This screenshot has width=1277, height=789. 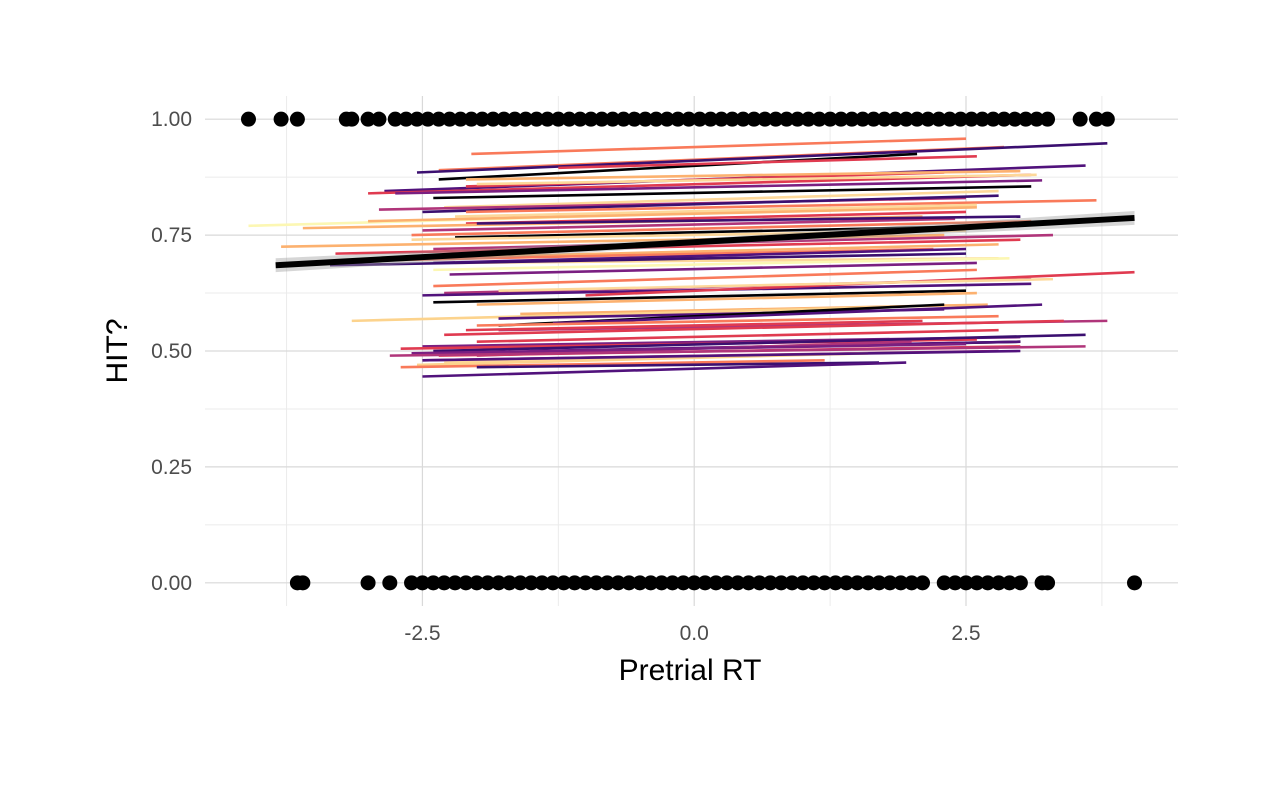 What do you see at coordinates (171, 583) in the screenshot?
I see `y-tick-label: 0.00` at bounding box center [171, 583].